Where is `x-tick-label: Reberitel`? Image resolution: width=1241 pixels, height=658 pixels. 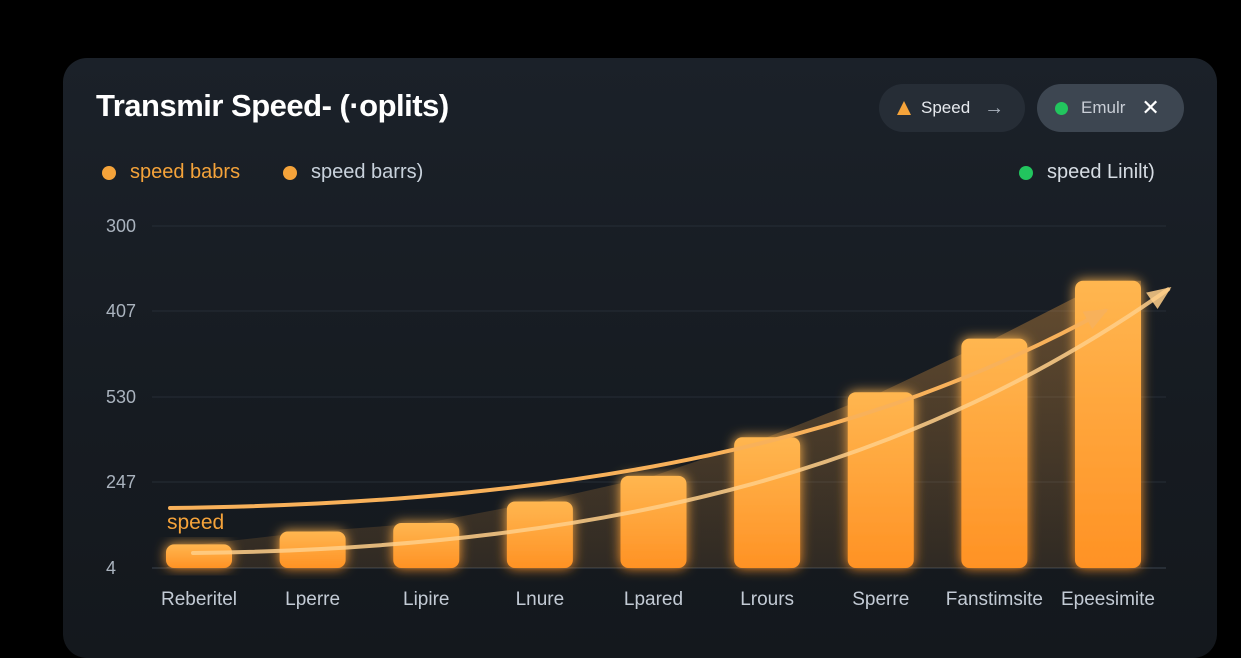
x-tick-label: Reberitel is located at coordinates (199, 599).